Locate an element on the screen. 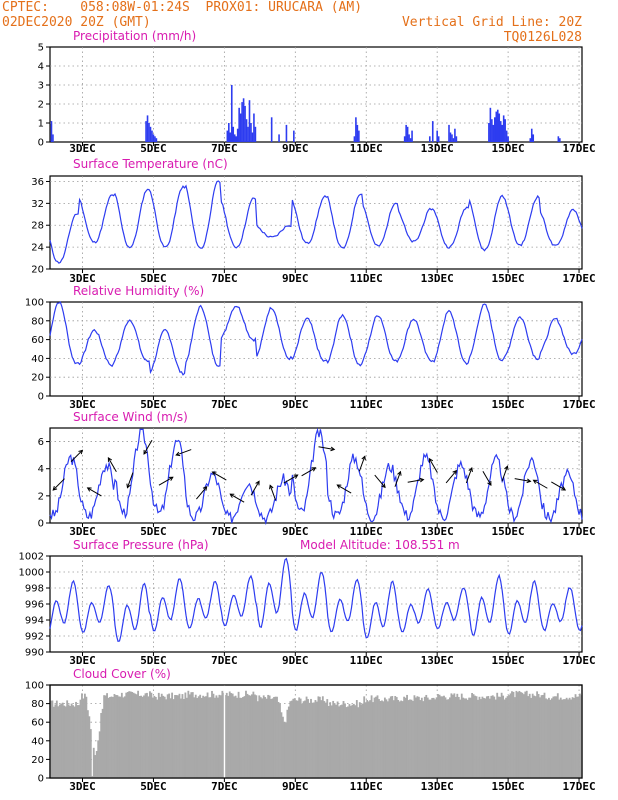  x-tick-label: 15DEC is located at coordinates (508, 786).